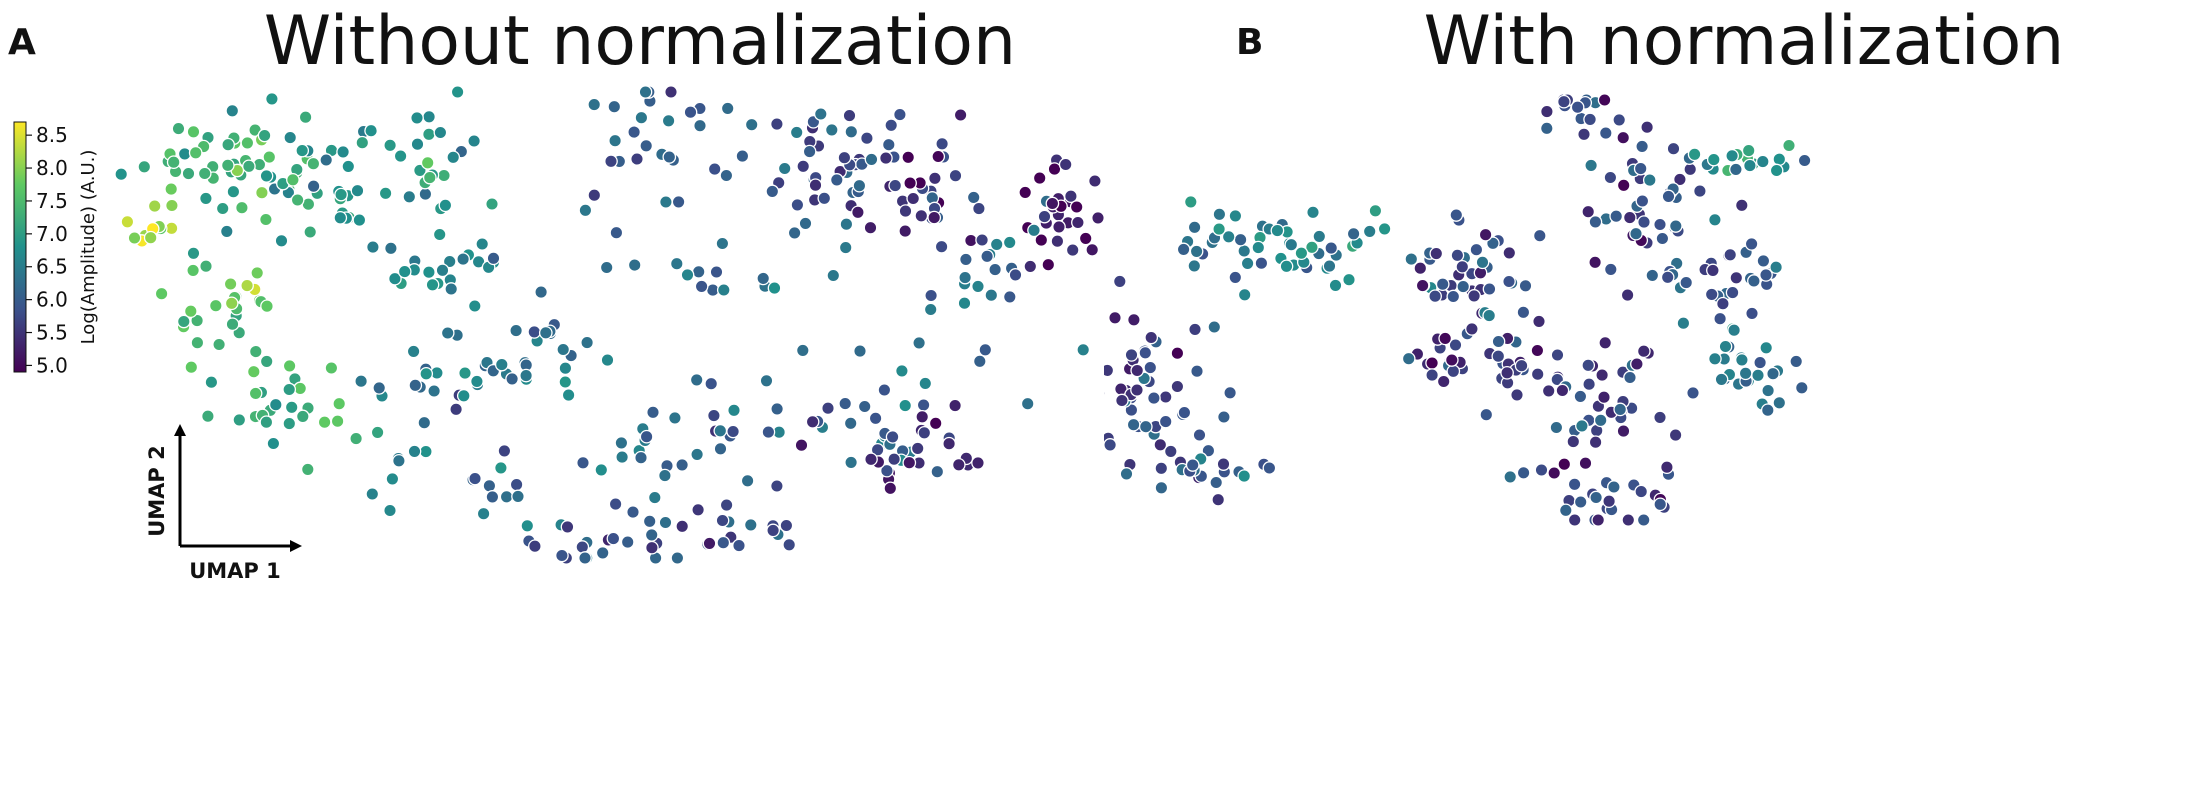 The height and width of the screenshot is (812, 2208). What do you see at coordinates (52, 201) in the screenshot?
I see `colorbar-tick-label: 7.5` at bounding box center [52, 201].